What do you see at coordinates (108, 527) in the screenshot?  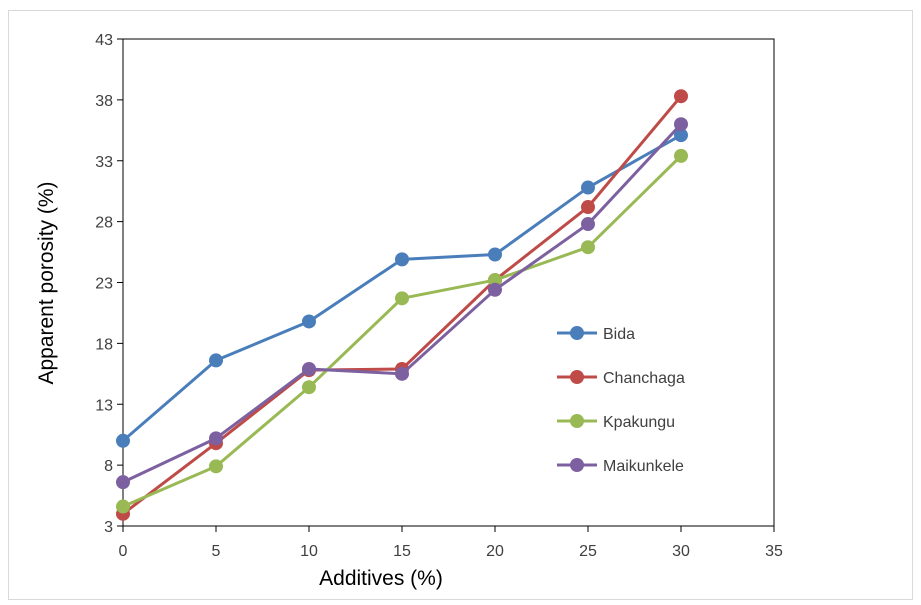 I see `y-tick-label: 3` at bounding box center [108, 527].